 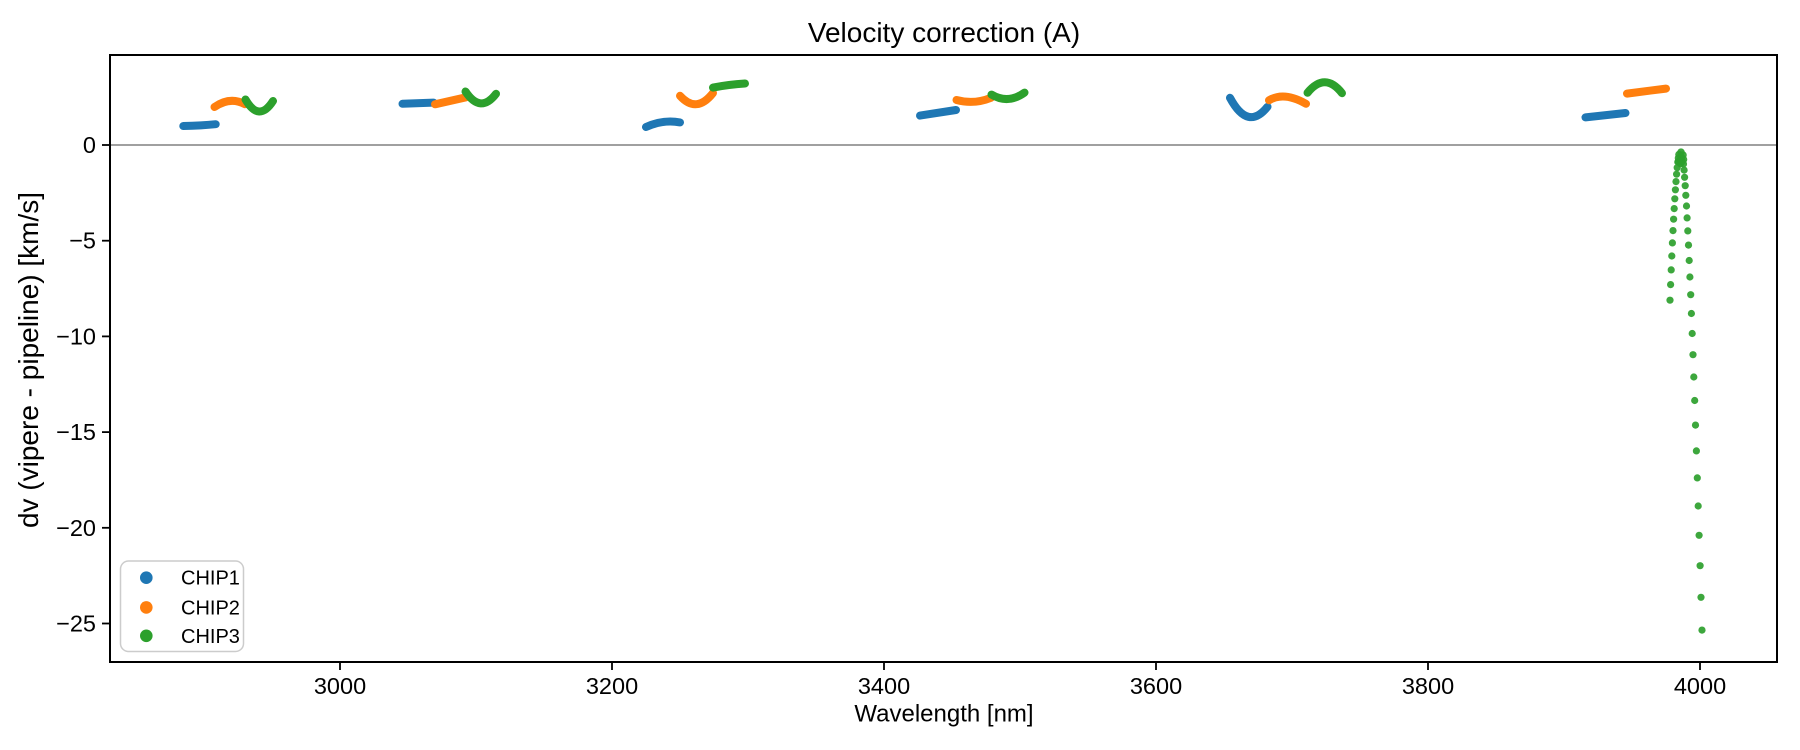 I want to click on svg-text: 3000, so click(x=340, y=686).